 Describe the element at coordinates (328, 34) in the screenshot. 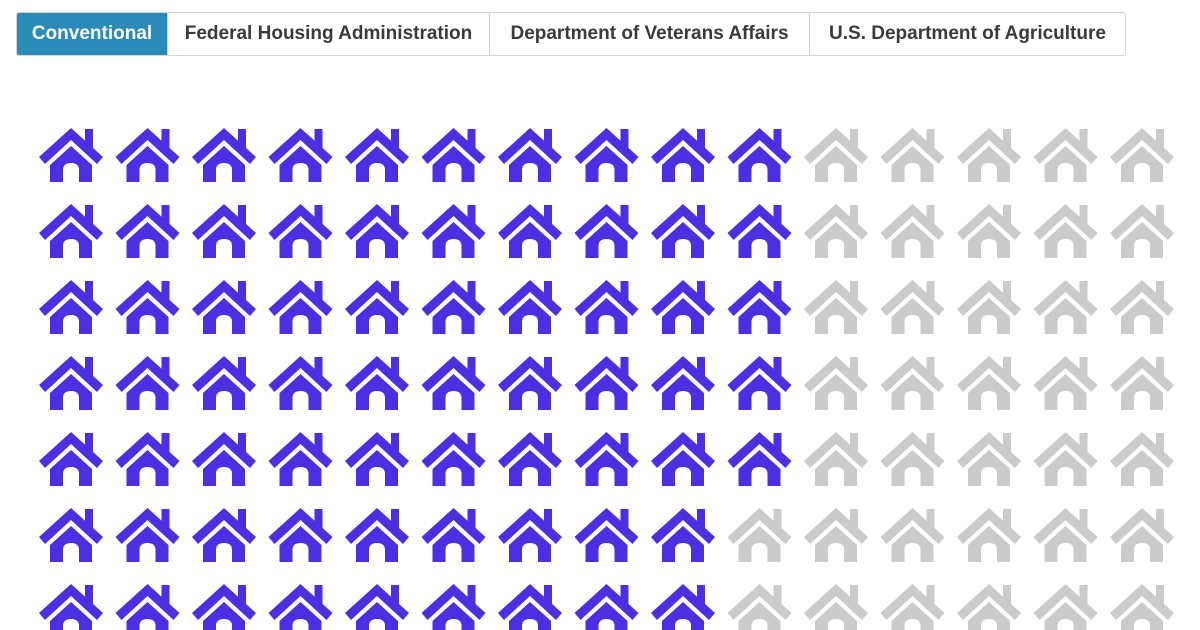

I see `tab-federal-housing-administration: Federal Housing Administration` at that location.